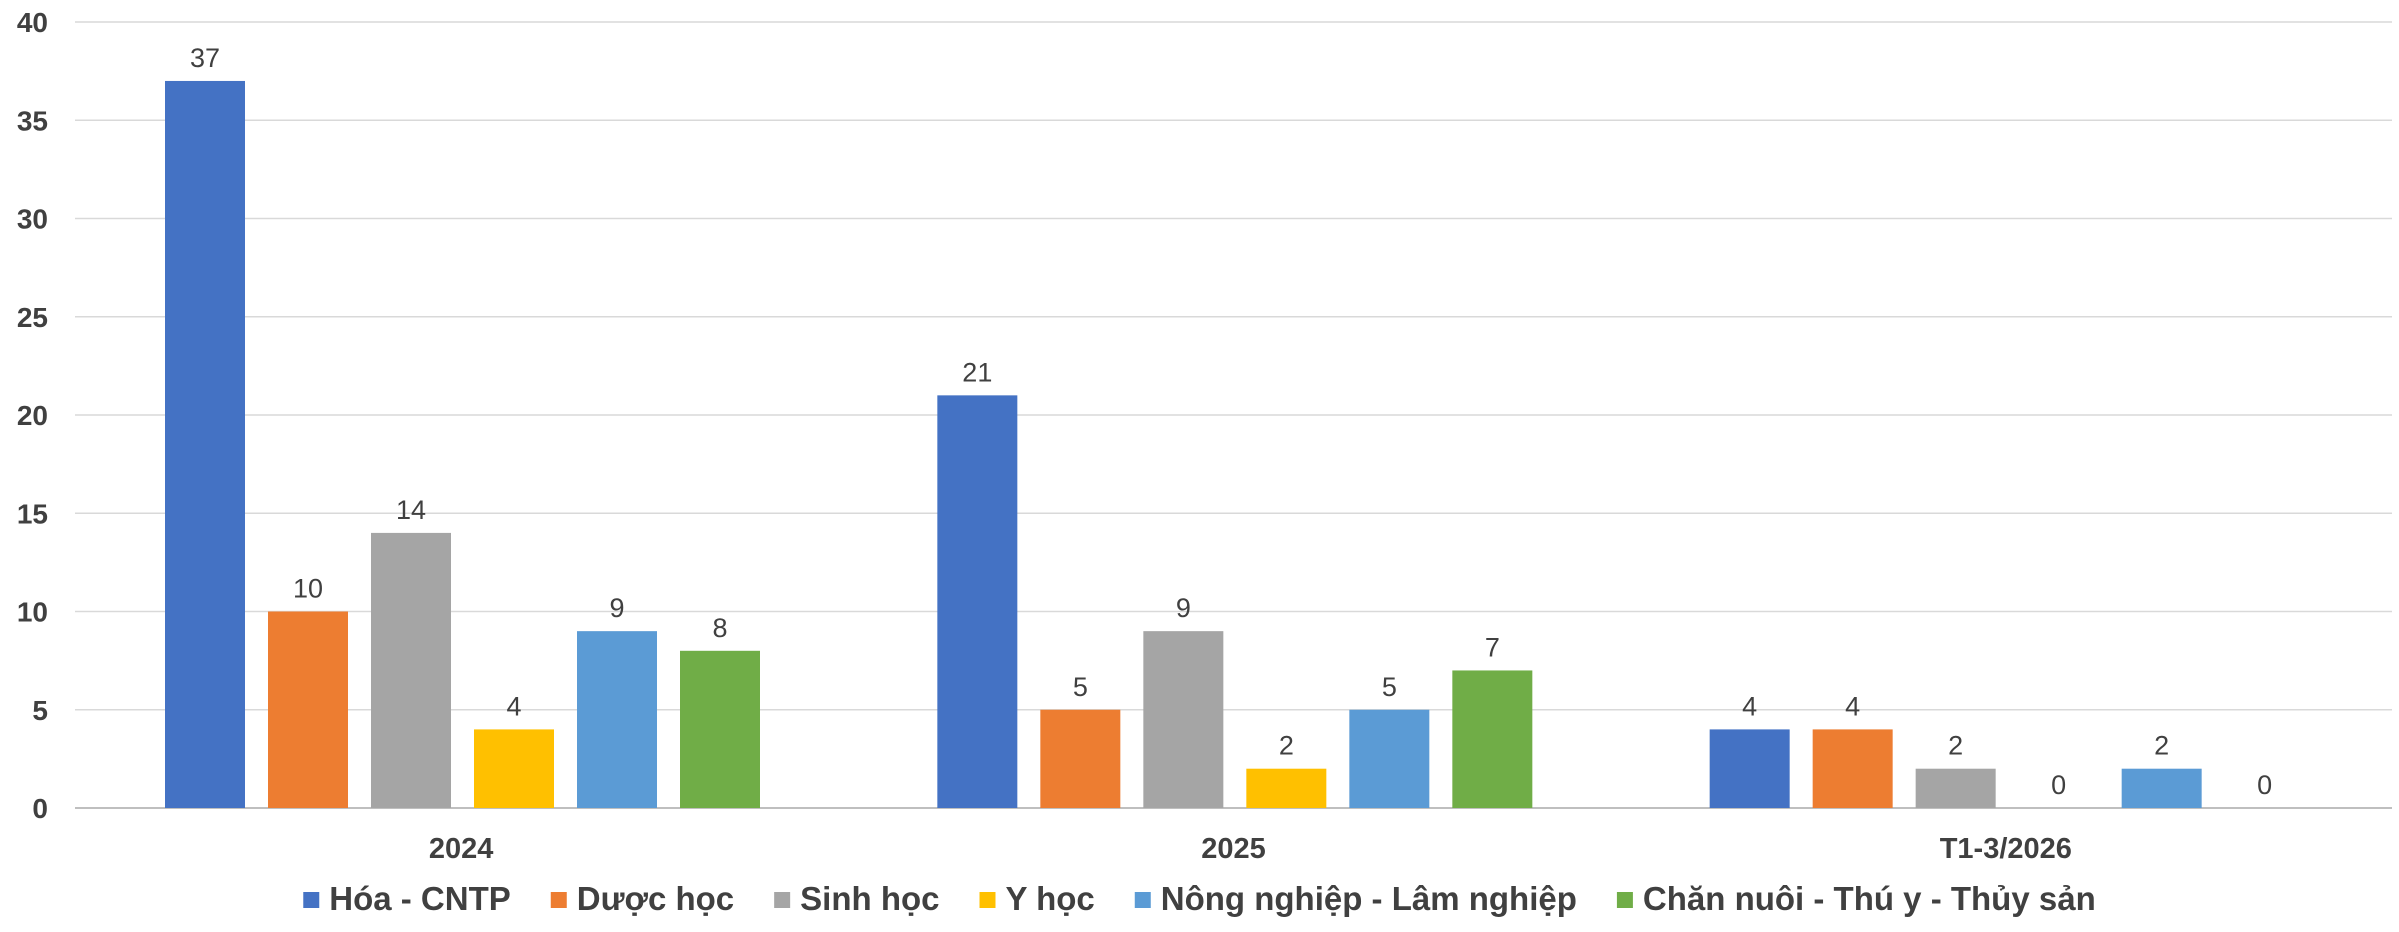 The image size is (2399, 932). I want to click on y-axis-ticks: 0 5 10 15 20 25 30 35 40, so click(32, 415).